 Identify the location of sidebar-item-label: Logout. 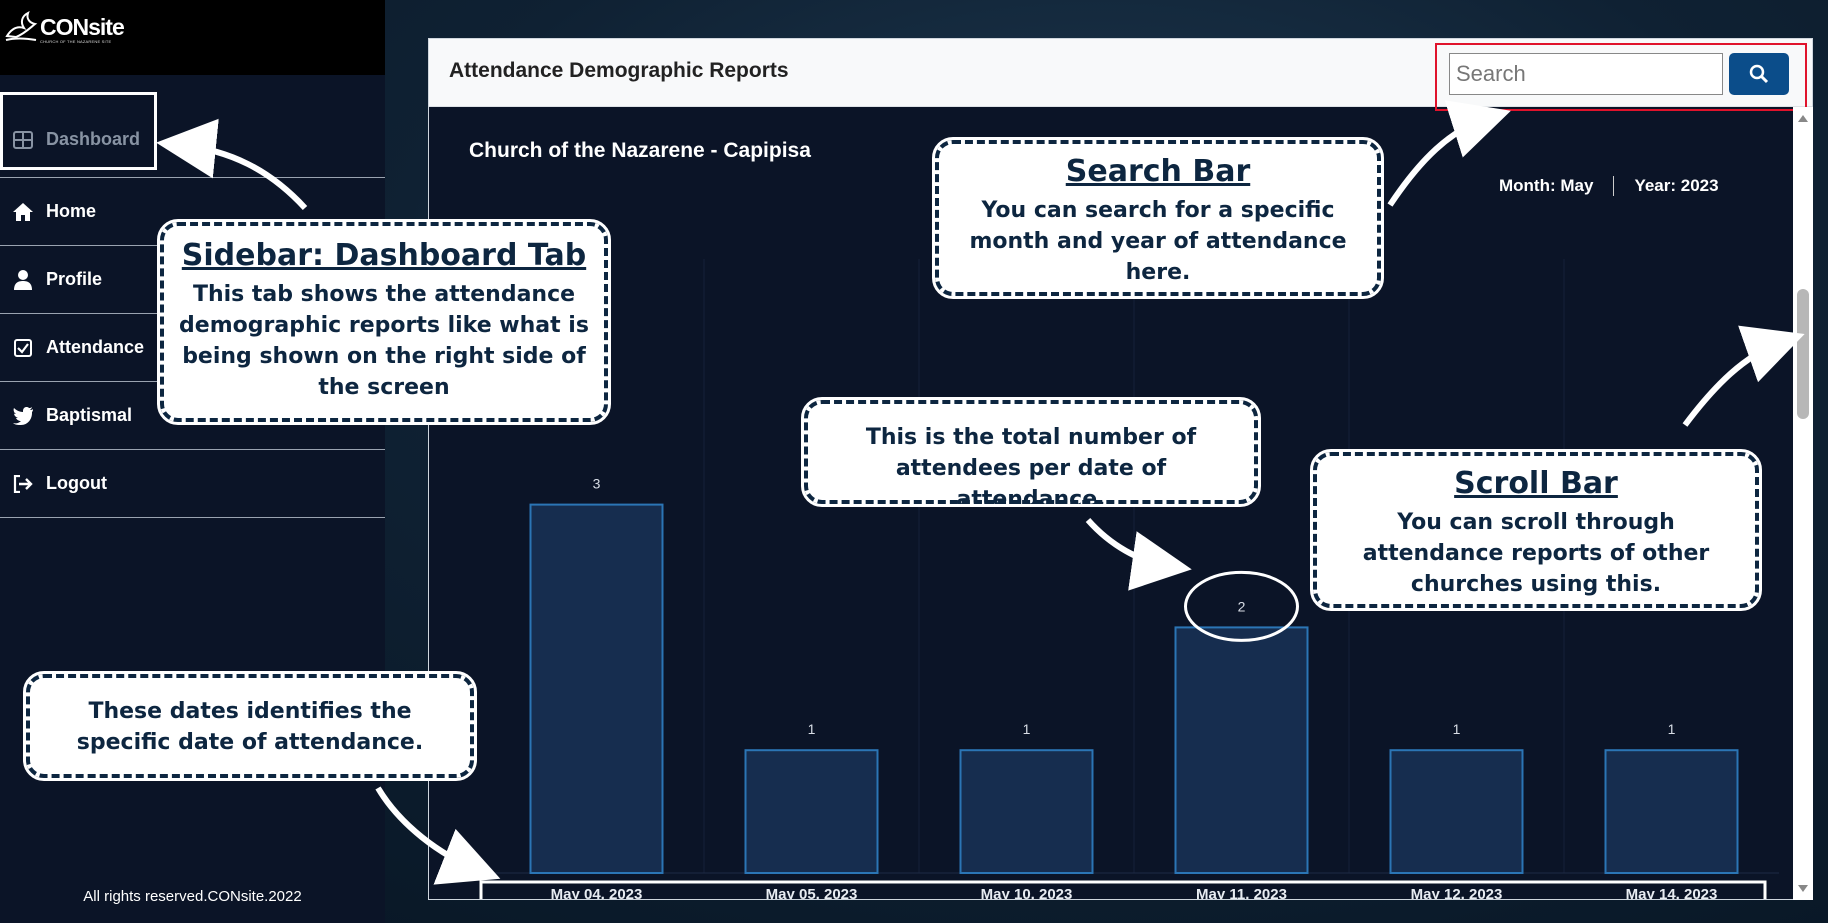
(76, 483).